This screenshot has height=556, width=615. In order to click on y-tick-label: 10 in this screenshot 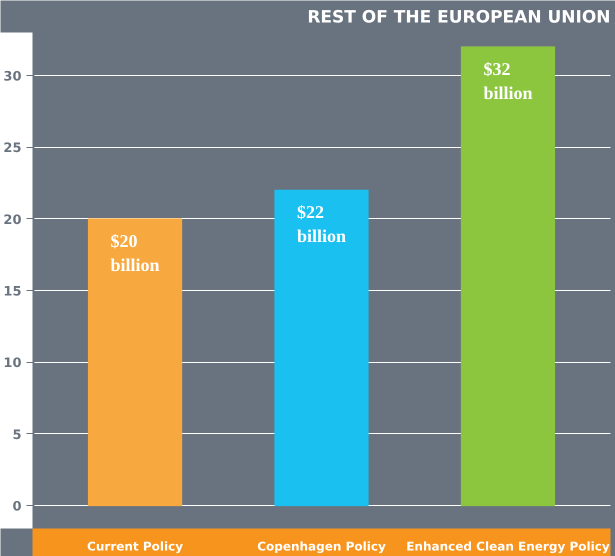, I will do `click(12, 364)`.